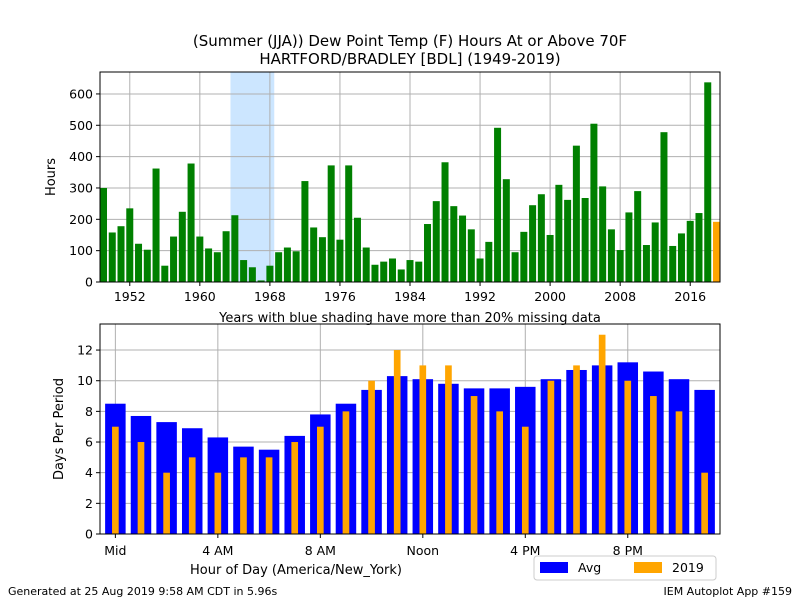  I want to click on year-bar-1997, so click(524, 256).